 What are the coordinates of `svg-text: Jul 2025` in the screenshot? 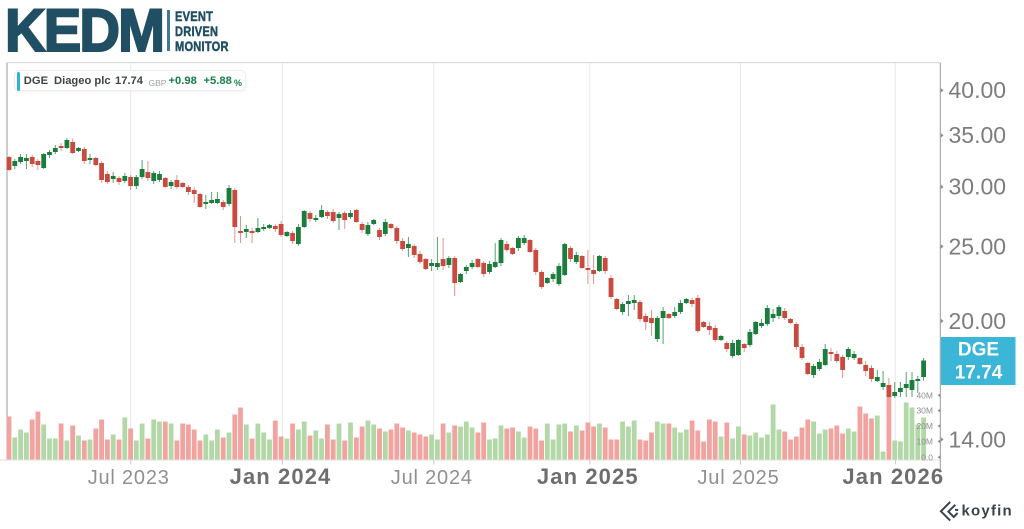 It's located at (738, 478).